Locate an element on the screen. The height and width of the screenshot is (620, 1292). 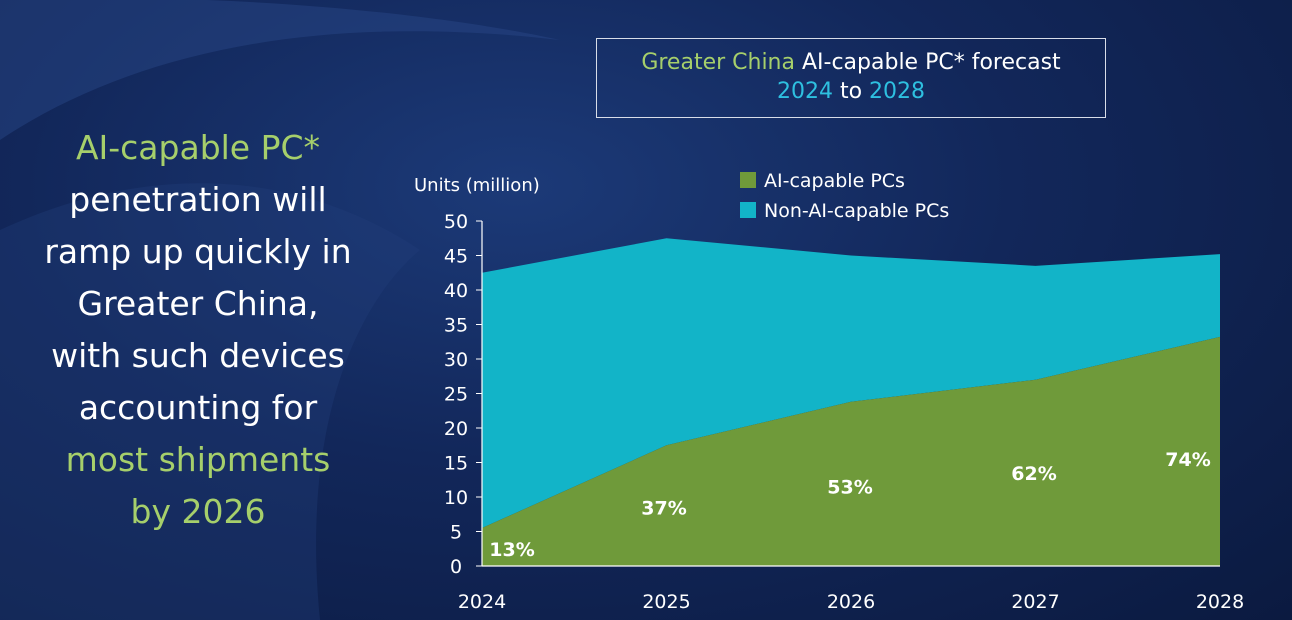
data-label: 62% is located at coordinates (1033, 474).